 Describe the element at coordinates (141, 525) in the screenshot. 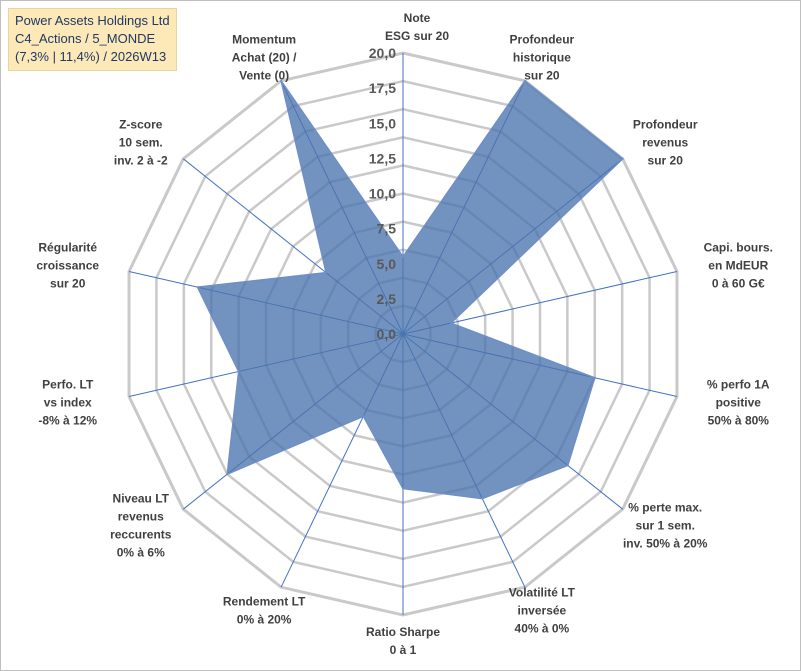

I see `axis-label: Niveau LT revenus reccurents 0% à 6%` at that location.